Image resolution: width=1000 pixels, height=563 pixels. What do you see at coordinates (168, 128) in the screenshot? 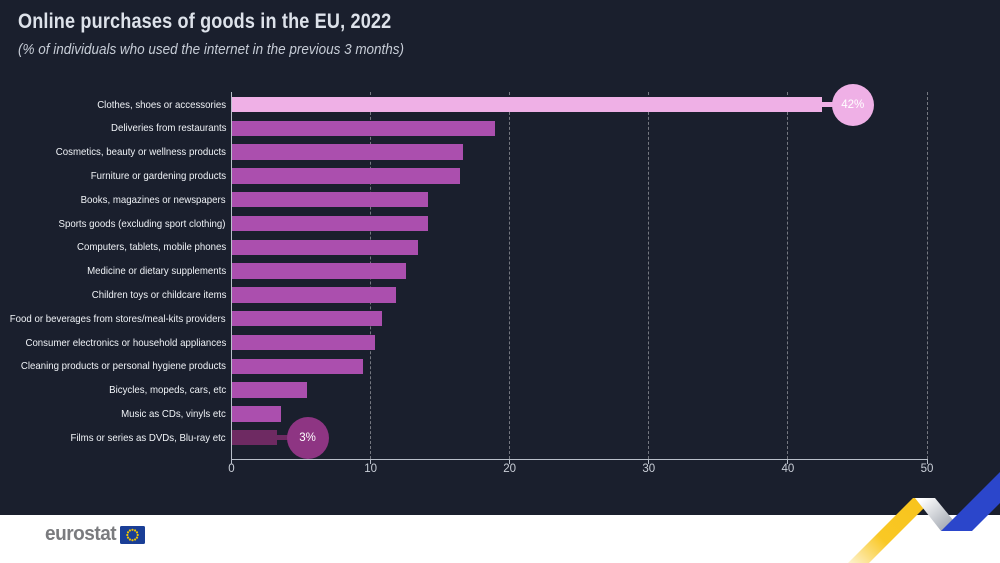
I see `category-label: Deliveries from restaurants` at bounding box center [168, 128].